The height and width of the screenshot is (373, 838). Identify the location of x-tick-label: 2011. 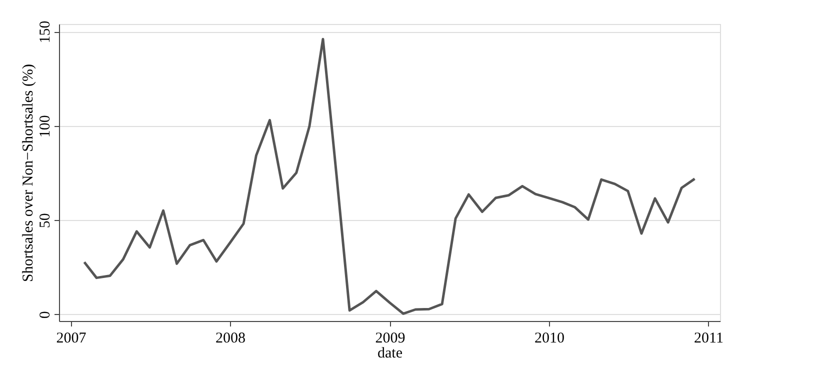
(709, 338).